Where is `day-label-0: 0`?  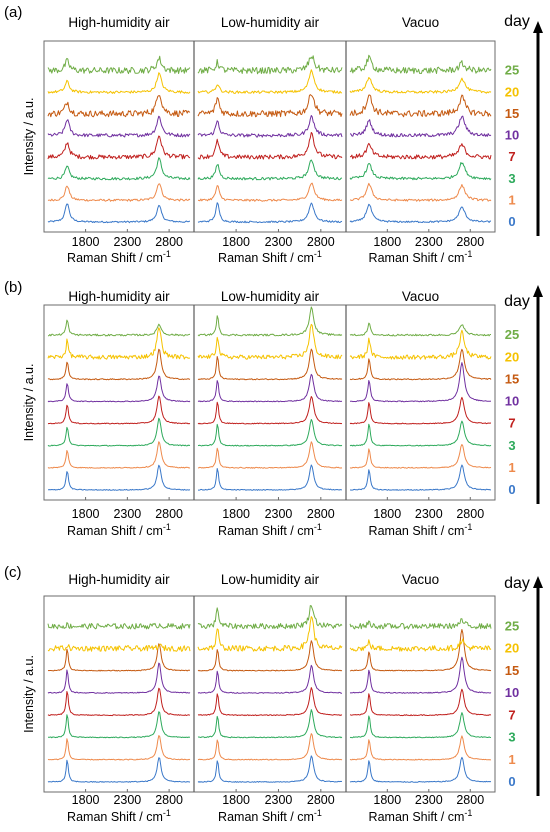
day-label-0: 0 is located at coordinates (511, 221).